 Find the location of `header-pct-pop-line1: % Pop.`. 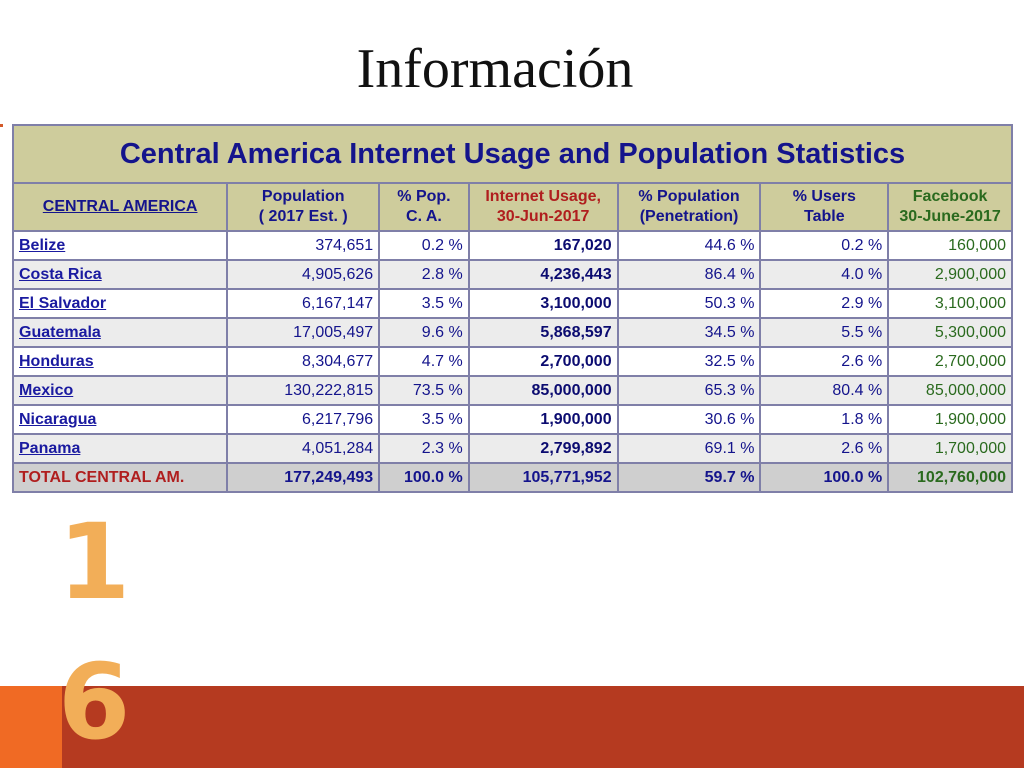

header-pct-pop-line1: % Pop. is located at coordinates (424, 196).